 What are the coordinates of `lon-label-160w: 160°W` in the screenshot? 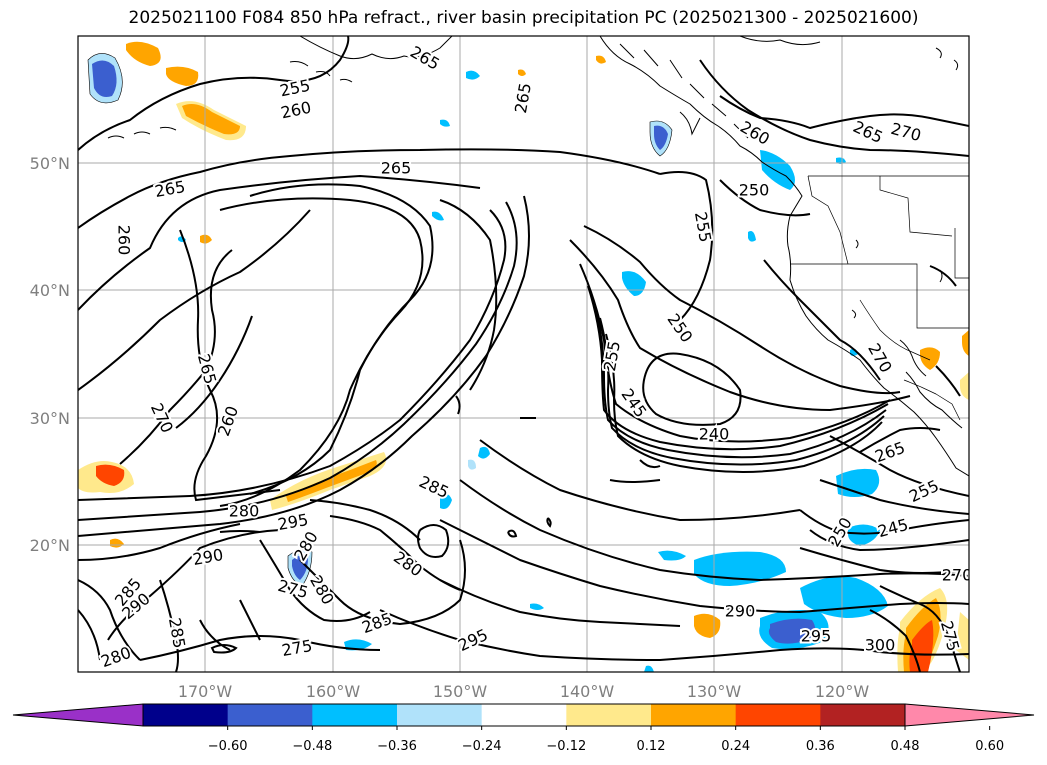 It's located at (333, 691).